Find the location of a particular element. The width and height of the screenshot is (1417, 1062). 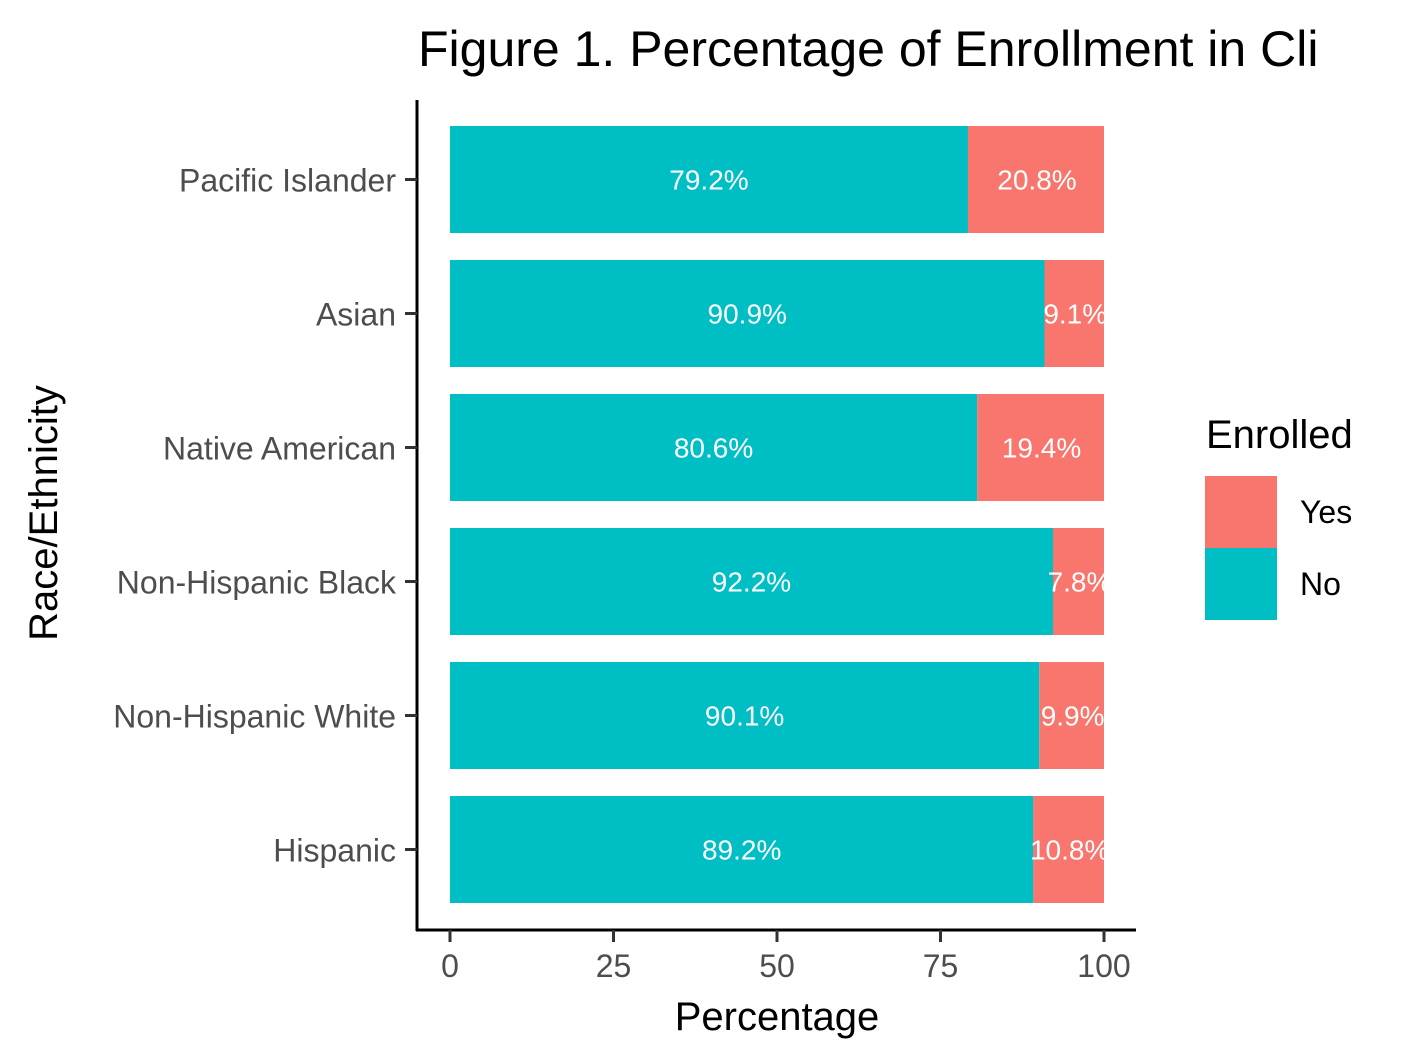

legend-label-no: No is located at coordinates (1320, 584).